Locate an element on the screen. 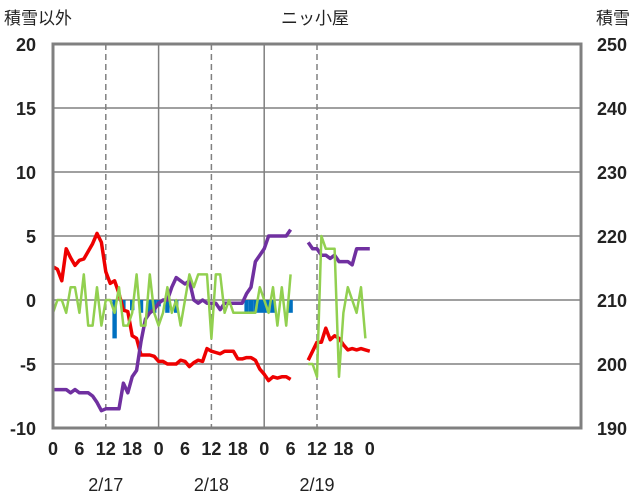 The width and height of the screenshot is (636, 501). y-left-tick-label: 15 is located at coordinates (26, 109).